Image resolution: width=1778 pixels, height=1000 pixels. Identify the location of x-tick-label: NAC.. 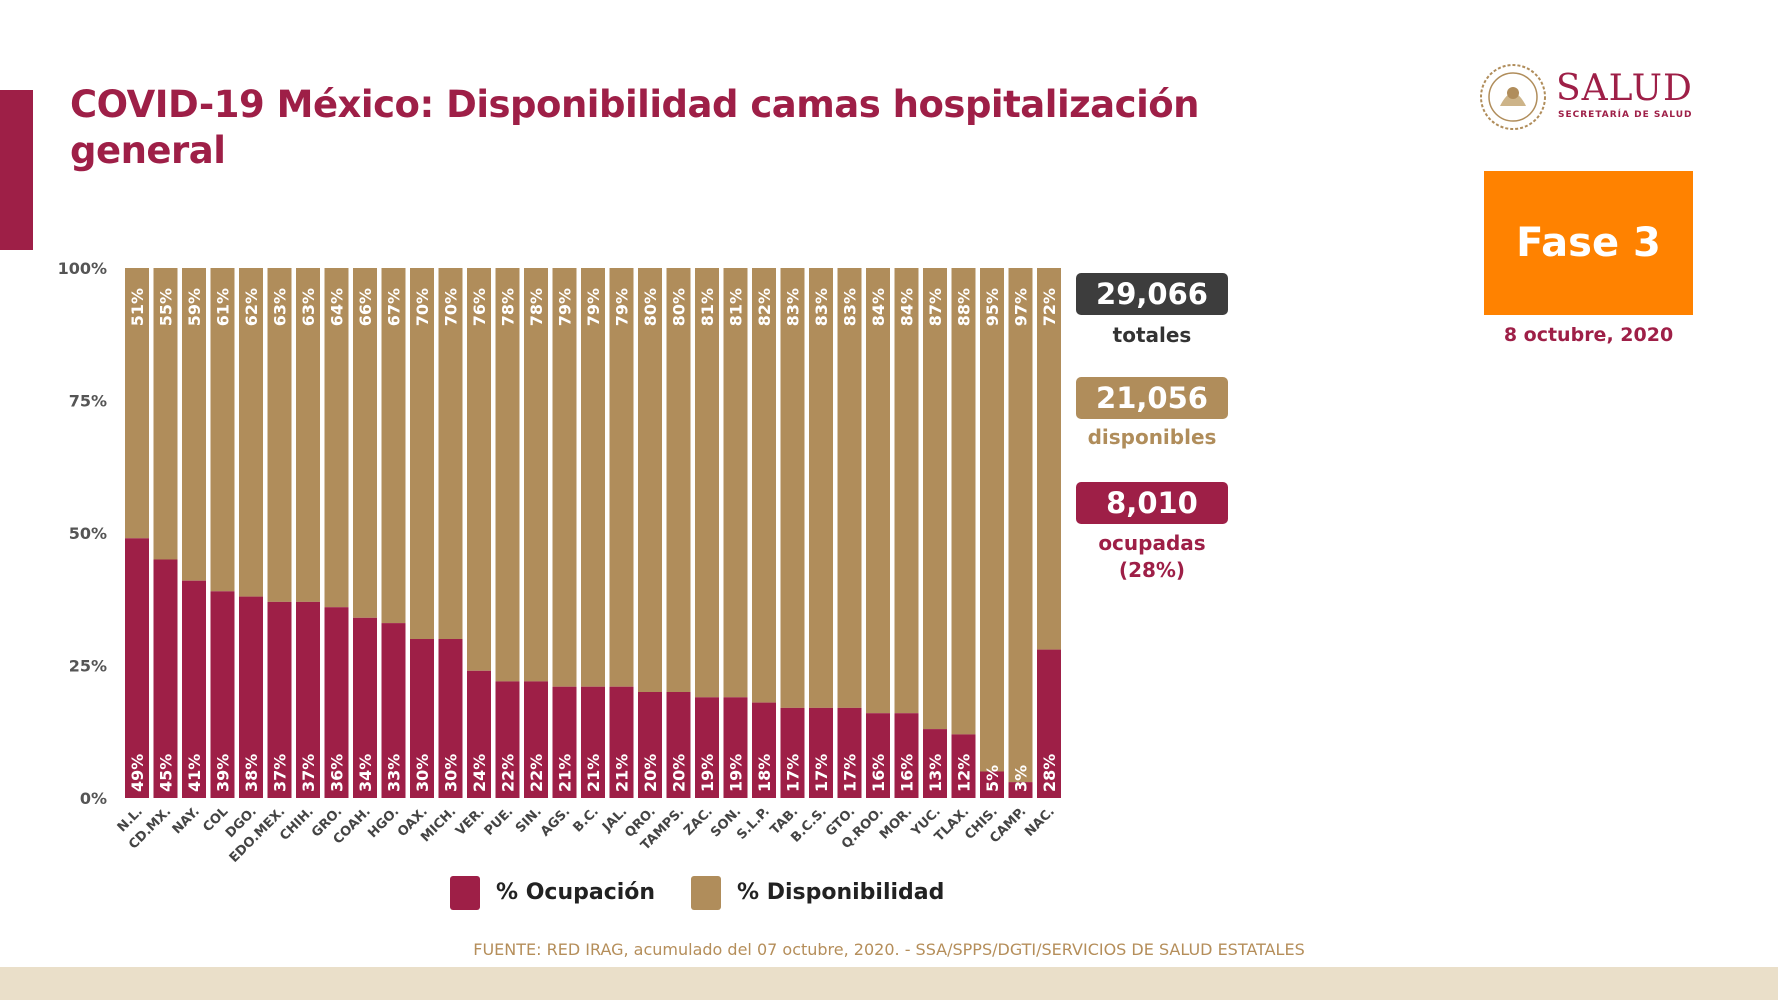
(1040, 822).